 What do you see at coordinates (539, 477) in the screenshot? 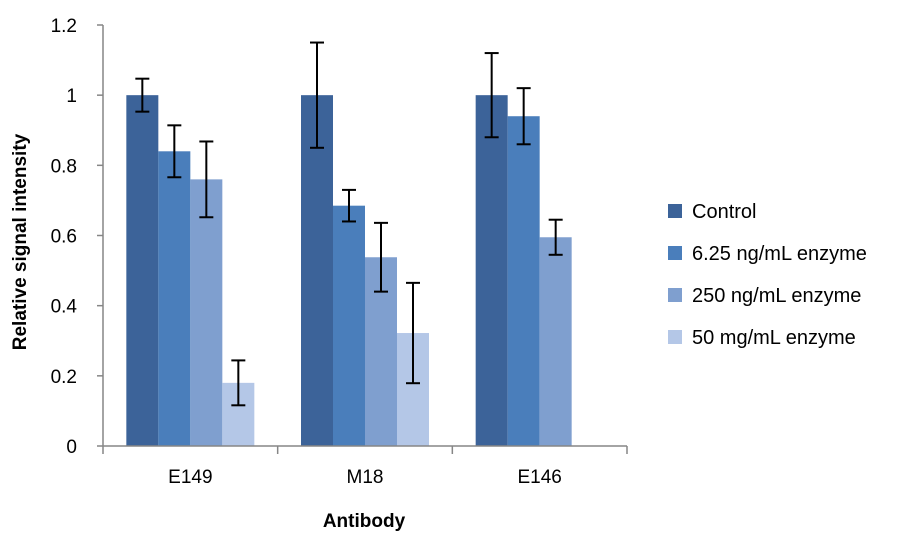
I see `x-tick-label: E146` at bounding box center [539, 477].